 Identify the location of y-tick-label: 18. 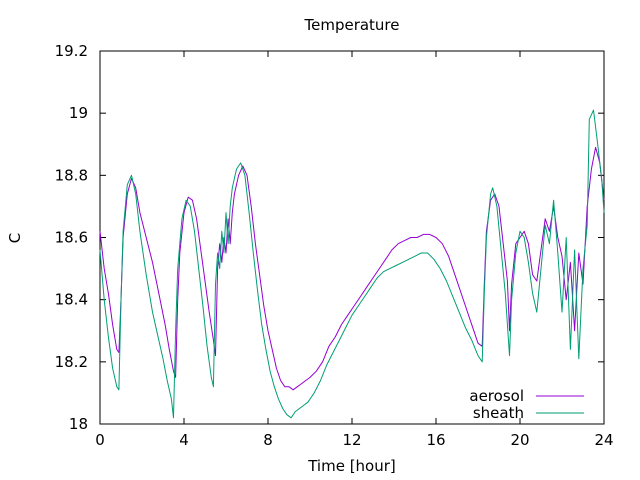
(78, 424).